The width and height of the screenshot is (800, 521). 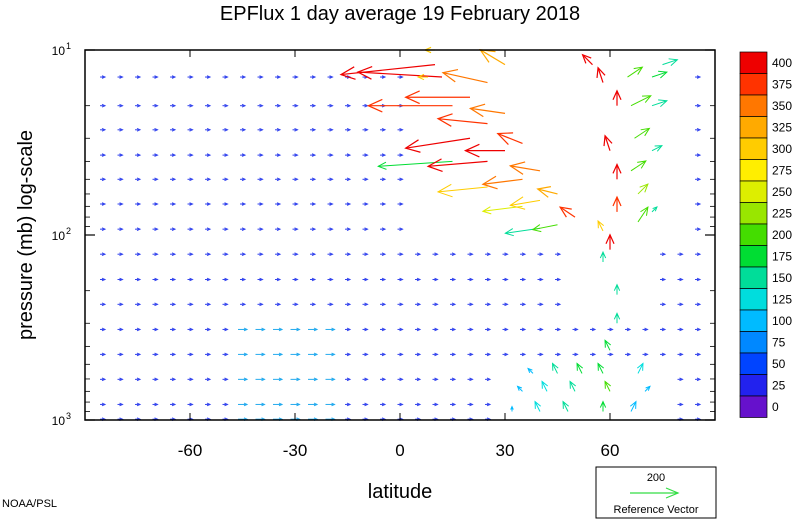 I want to click on colorbar-label: 25, so click(x=779, y=386).